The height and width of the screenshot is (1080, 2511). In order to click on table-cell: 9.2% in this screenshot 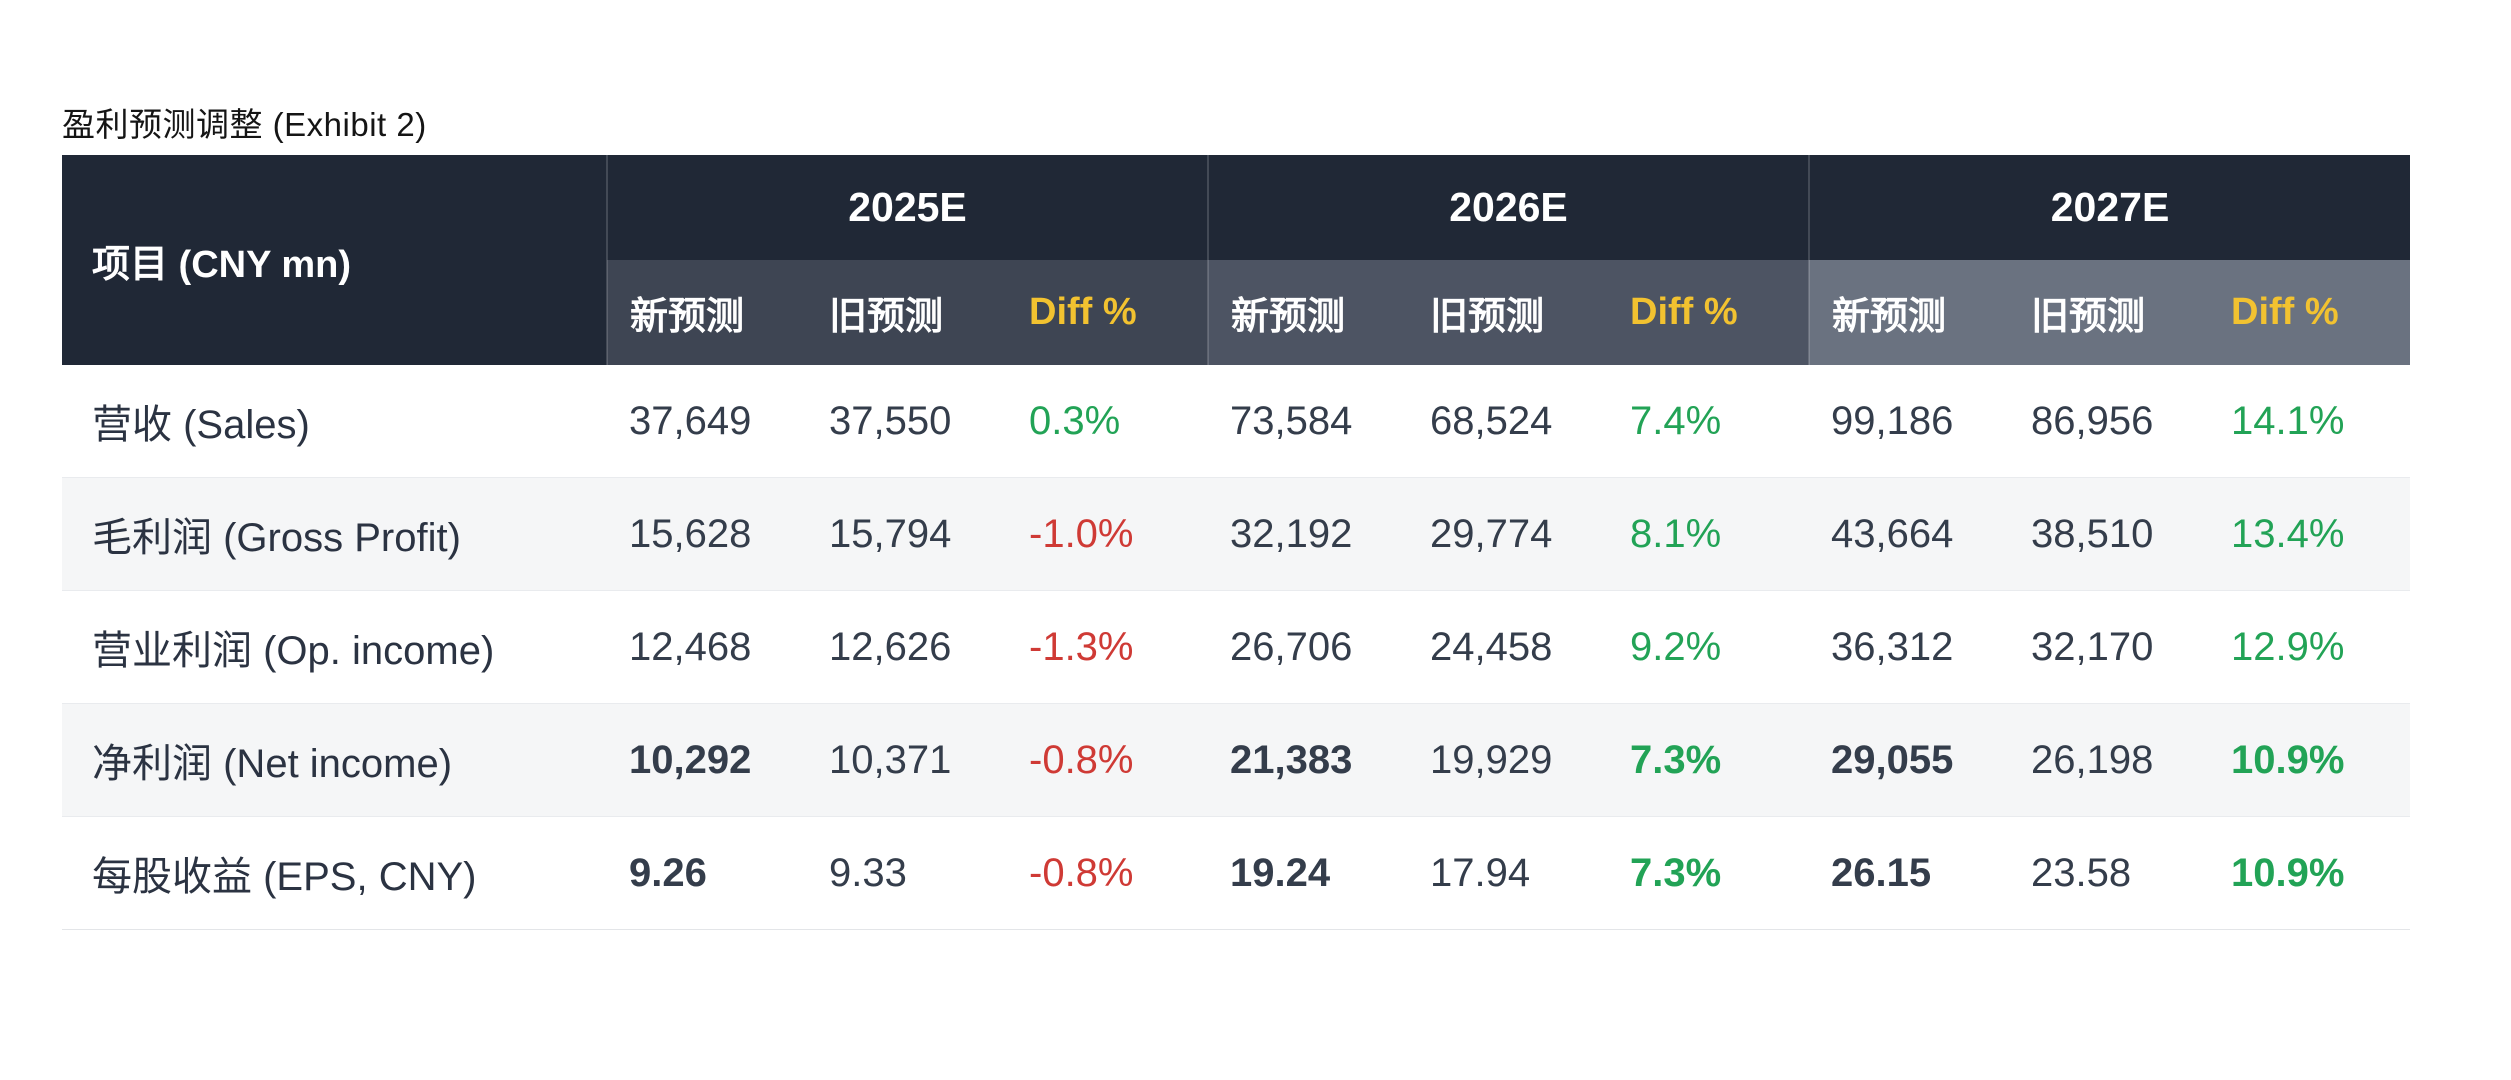, I will do `click(1708, 647)`.